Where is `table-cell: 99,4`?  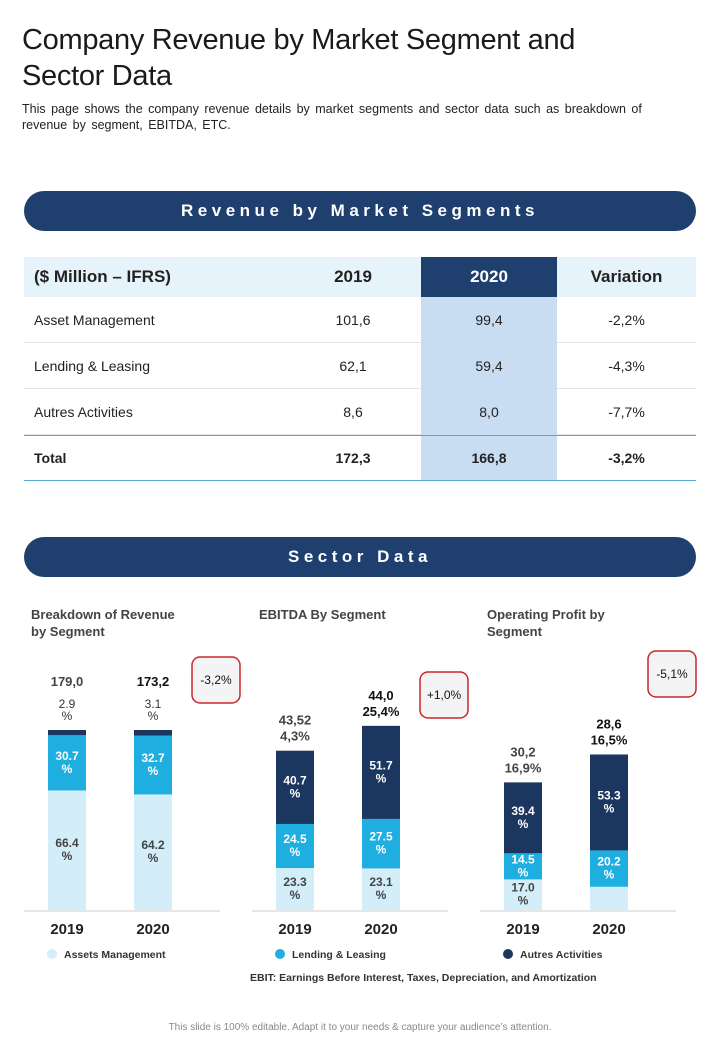 table-cell: 99,4 is located at coordinates (489, 320).